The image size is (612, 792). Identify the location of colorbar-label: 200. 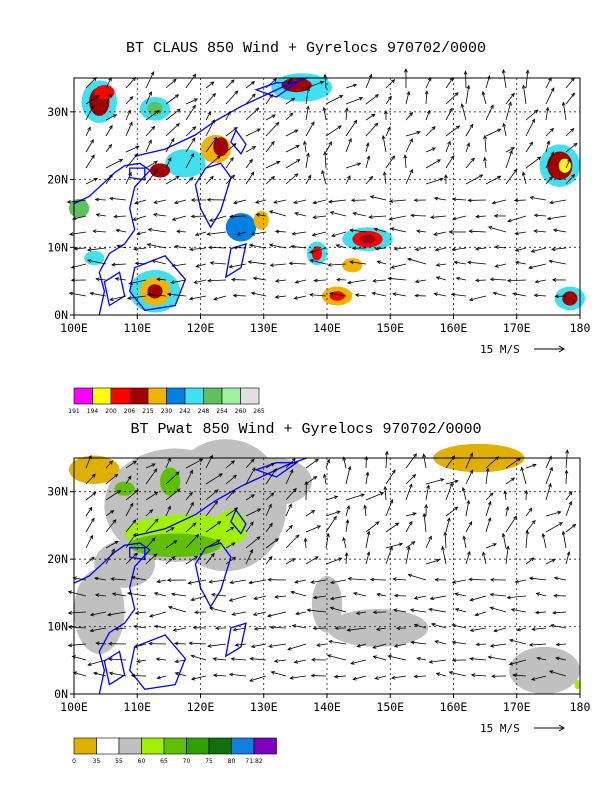
(111, 411).